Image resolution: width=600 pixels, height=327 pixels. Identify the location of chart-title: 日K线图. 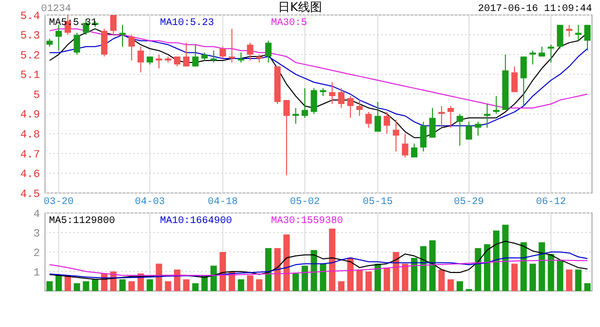
(300, 7).